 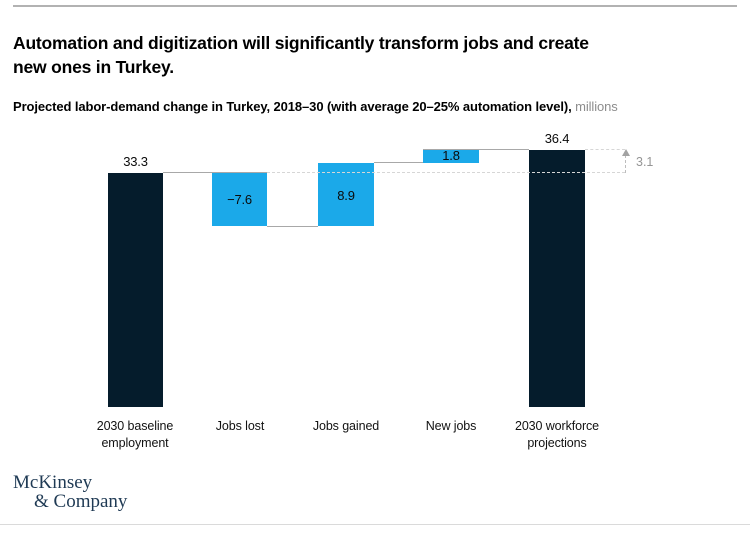 What do you see at coordinates (53, 482) in the screenshot?
I see `mckinsey-logo-line1: McKinsey` at bounding box center [53, 482].